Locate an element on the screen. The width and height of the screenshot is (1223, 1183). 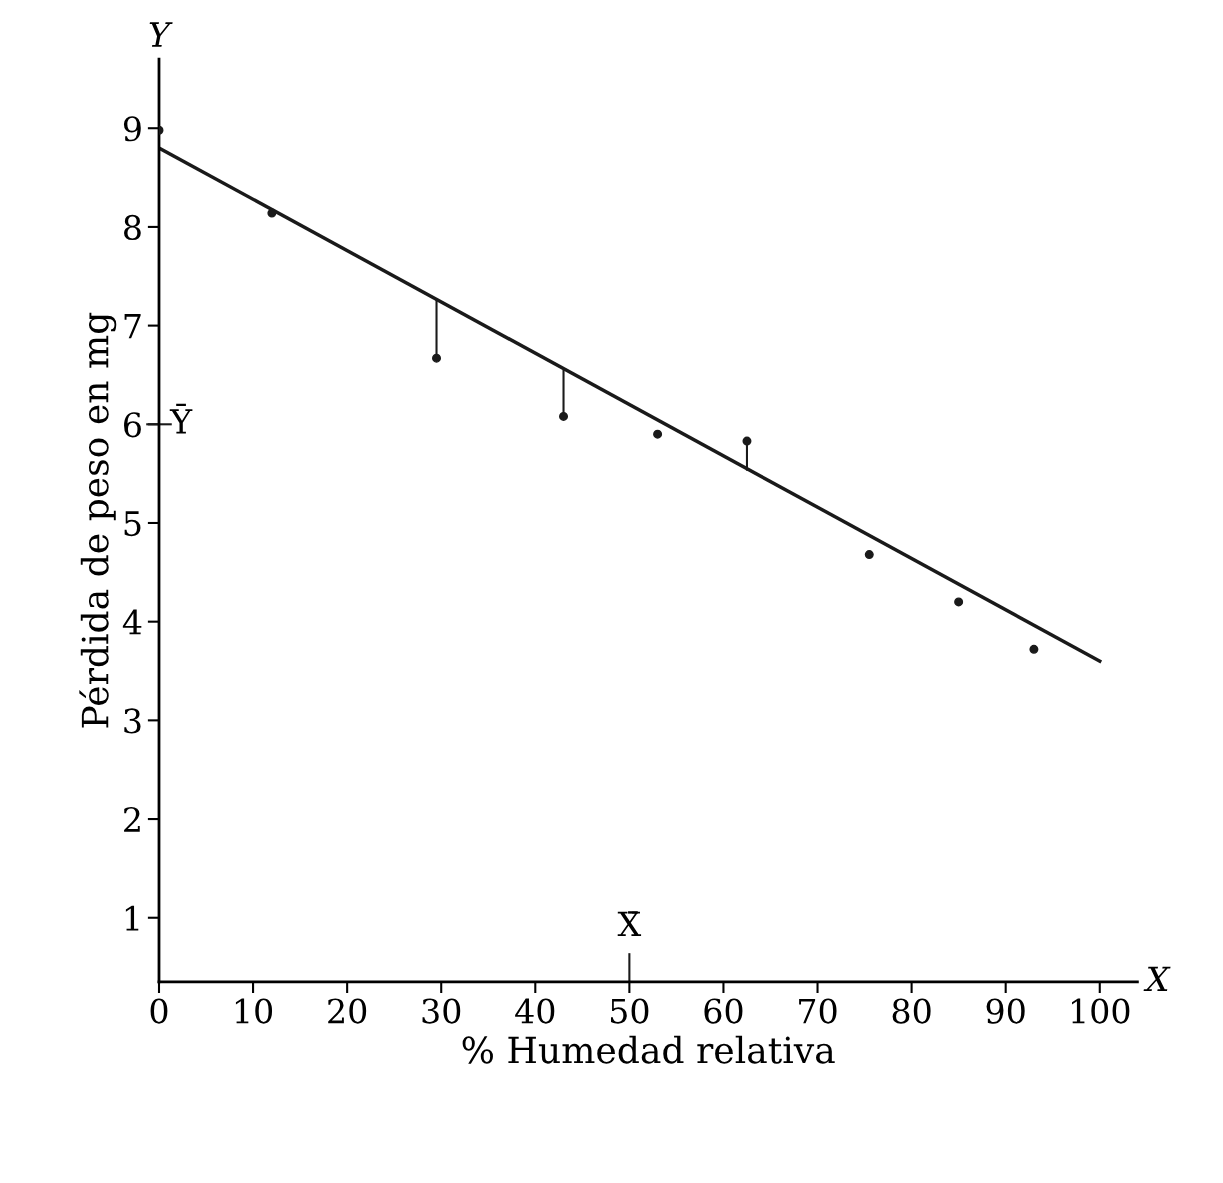
y-tick-label: 3 is located at coordinates (132, 721).